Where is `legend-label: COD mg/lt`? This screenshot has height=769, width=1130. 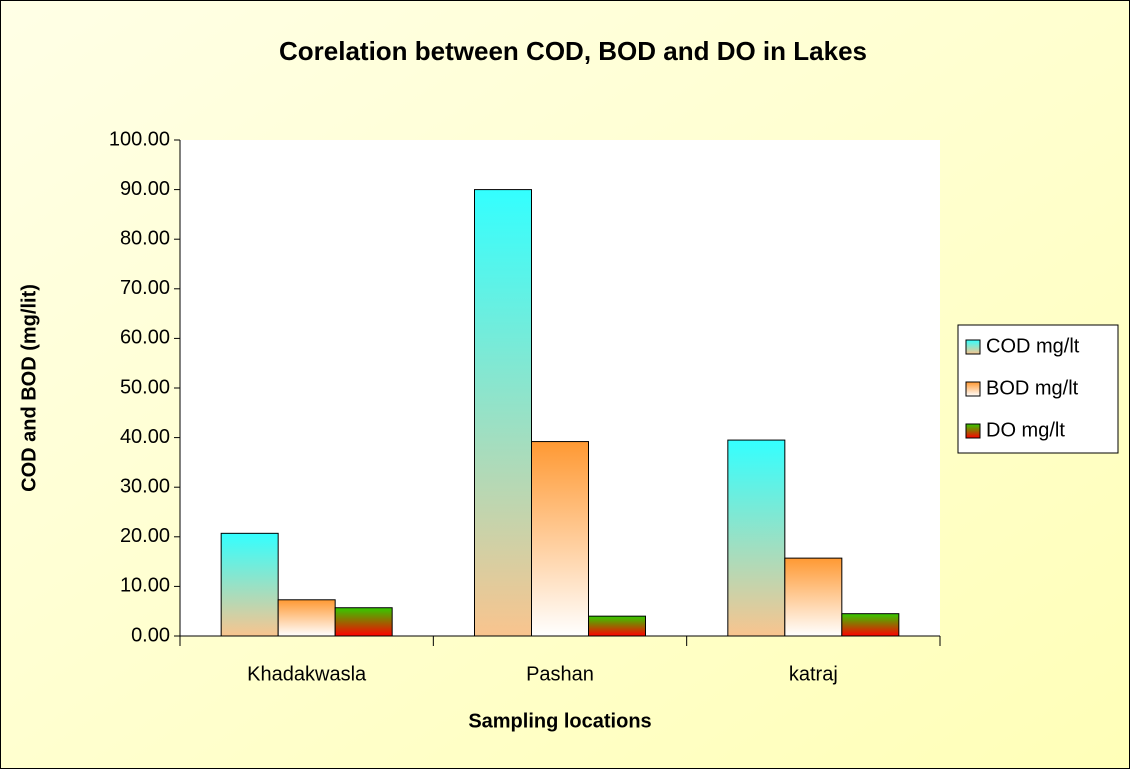
legend-label: COD mg/lt is located at coordinates (1033, 346).